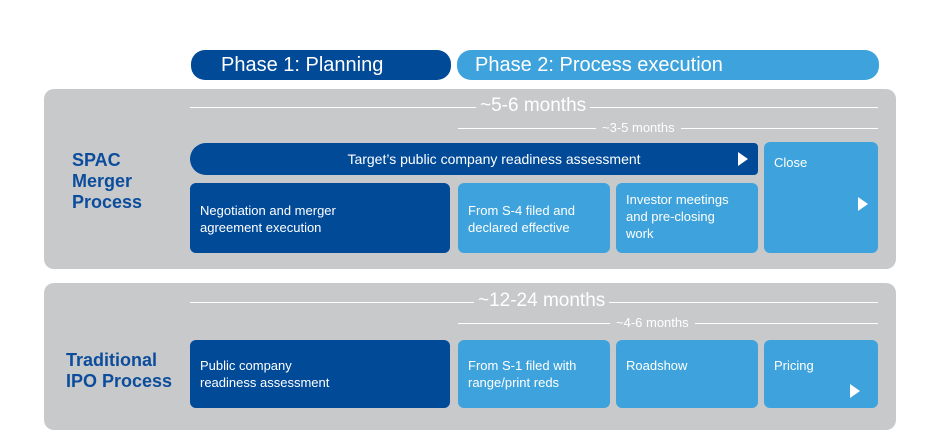 The width and height of the screenshot is (940, 434). Describe the element at coordinates (320, 374) in the screenshot. I see `ipo-readiness-box: Public company readiness assessment` at that location.